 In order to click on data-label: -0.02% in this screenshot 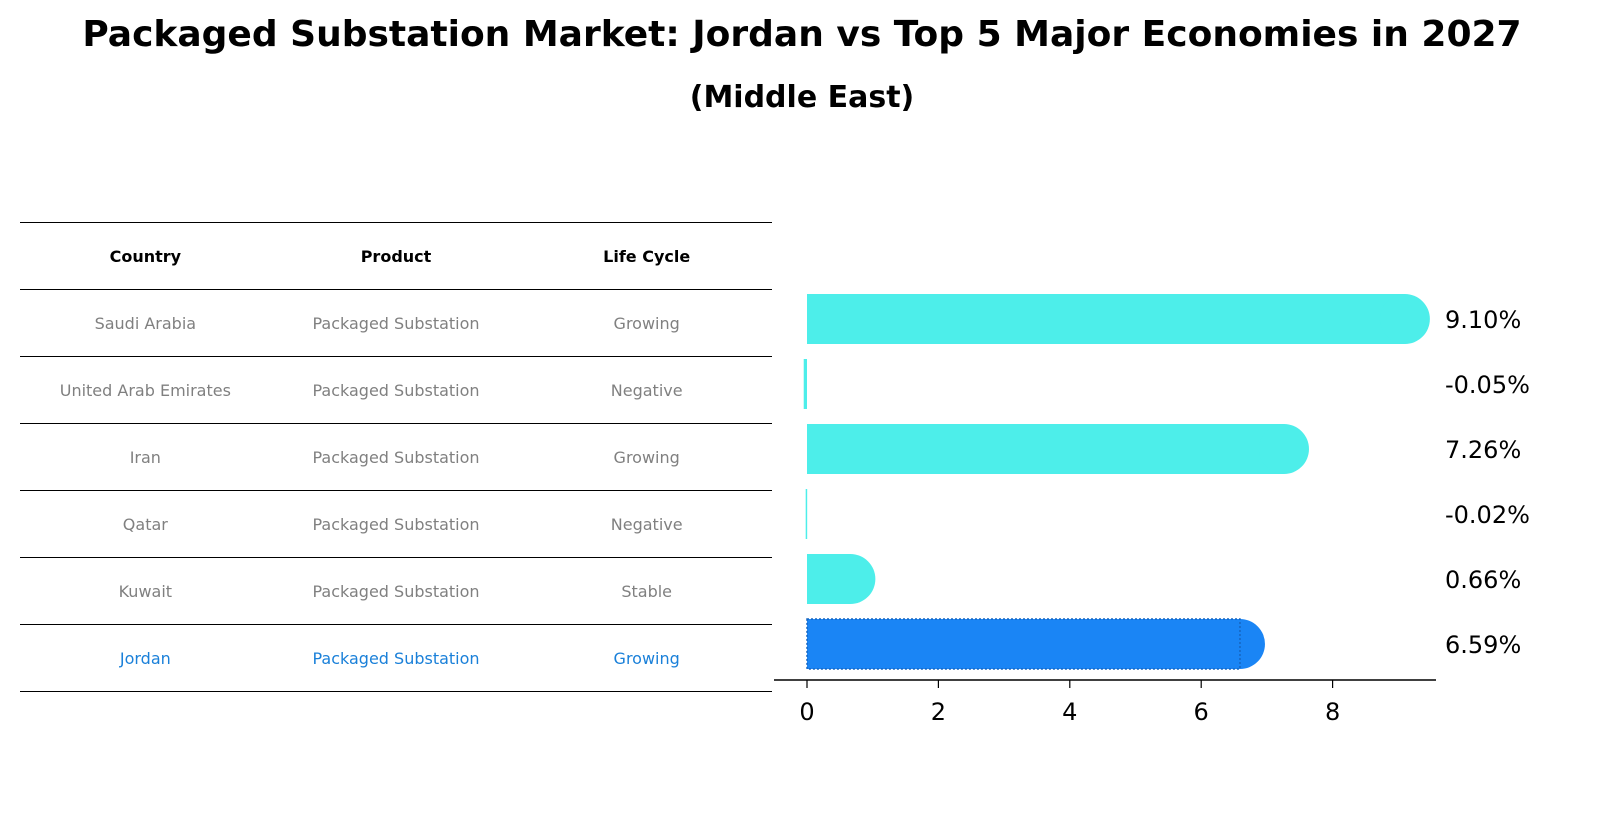, I will do `click(1487, 515)`.